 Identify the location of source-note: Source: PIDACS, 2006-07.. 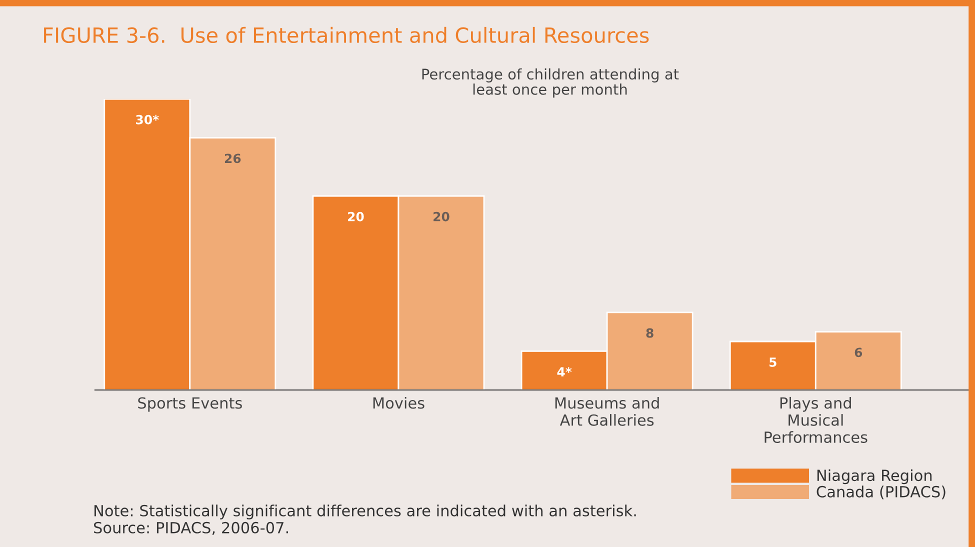
(191, 528).